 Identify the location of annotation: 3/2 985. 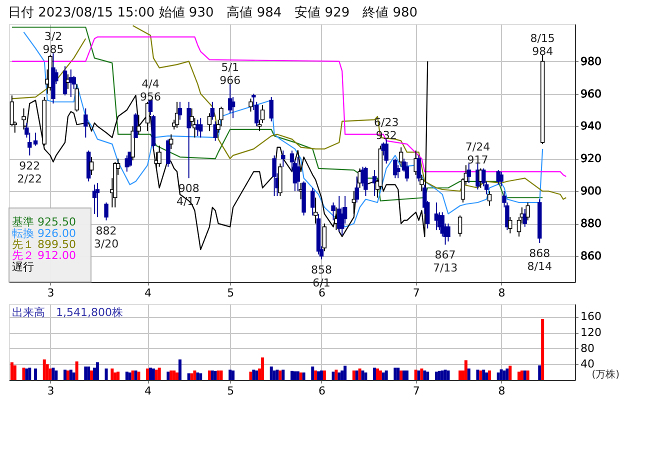
(53, 43).